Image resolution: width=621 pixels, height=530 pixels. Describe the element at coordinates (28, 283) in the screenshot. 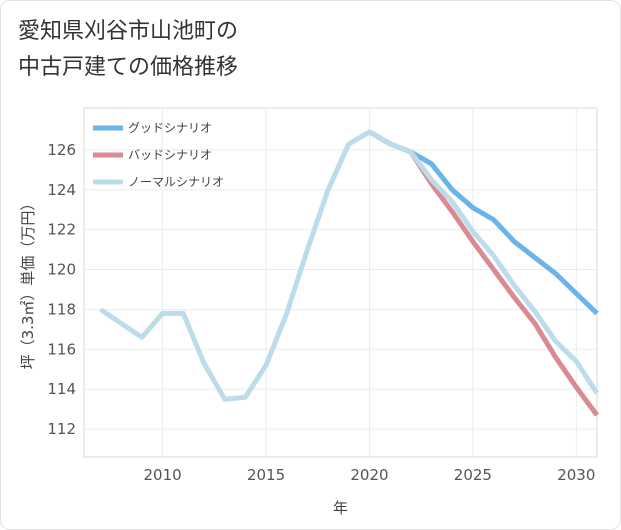

I see `y-axis-title: 坪（3.3㎡）単価（万円）` at that location.